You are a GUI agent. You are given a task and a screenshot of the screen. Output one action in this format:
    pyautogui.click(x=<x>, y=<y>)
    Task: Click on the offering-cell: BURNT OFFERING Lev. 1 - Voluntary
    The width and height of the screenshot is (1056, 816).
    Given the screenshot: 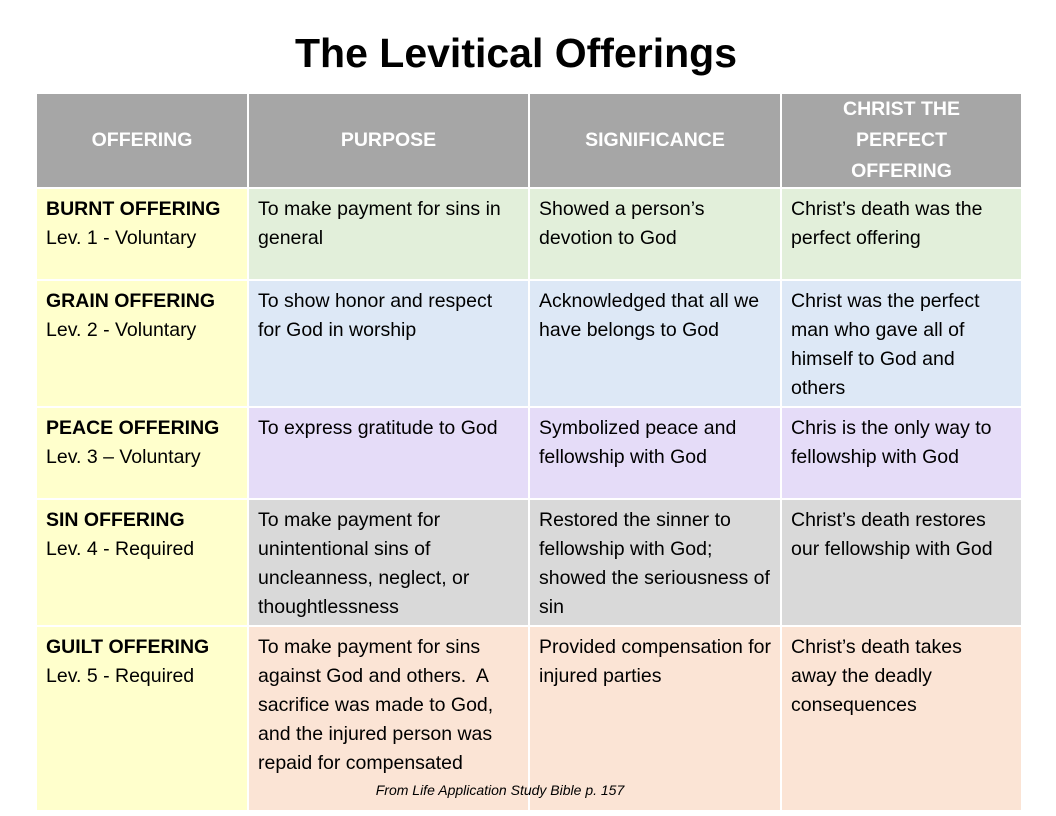 What is the action you would take?
    pyautogui.click(x=142, y=234)
    